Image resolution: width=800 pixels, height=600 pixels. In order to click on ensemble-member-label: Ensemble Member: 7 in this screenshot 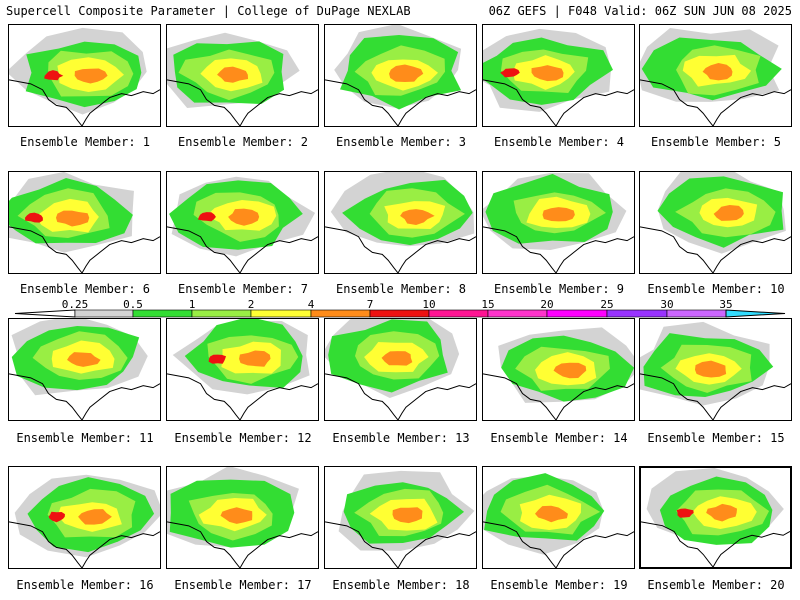, I will do `click(243, 289)`.